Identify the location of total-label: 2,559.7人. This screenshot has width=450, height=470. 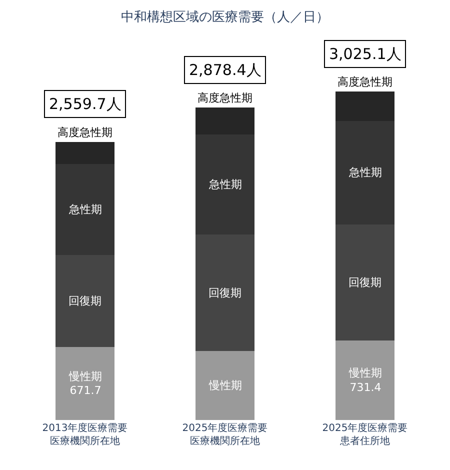
(85, 104).